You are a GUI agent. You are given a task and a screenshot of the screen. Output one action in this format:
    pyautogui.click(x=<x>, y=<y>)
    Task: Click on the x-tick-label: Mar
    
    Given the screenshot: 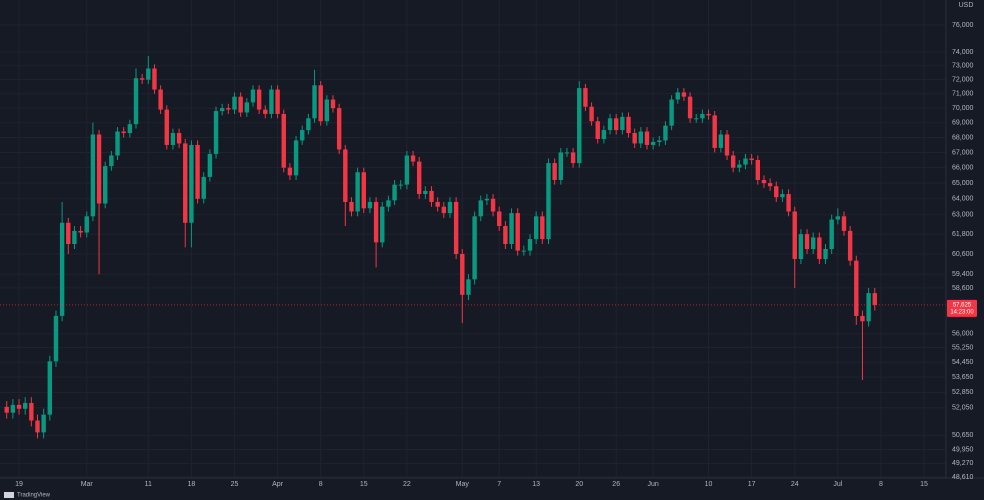 What is the action you would take?
    pyautogui.click(x=87, y=484)
    